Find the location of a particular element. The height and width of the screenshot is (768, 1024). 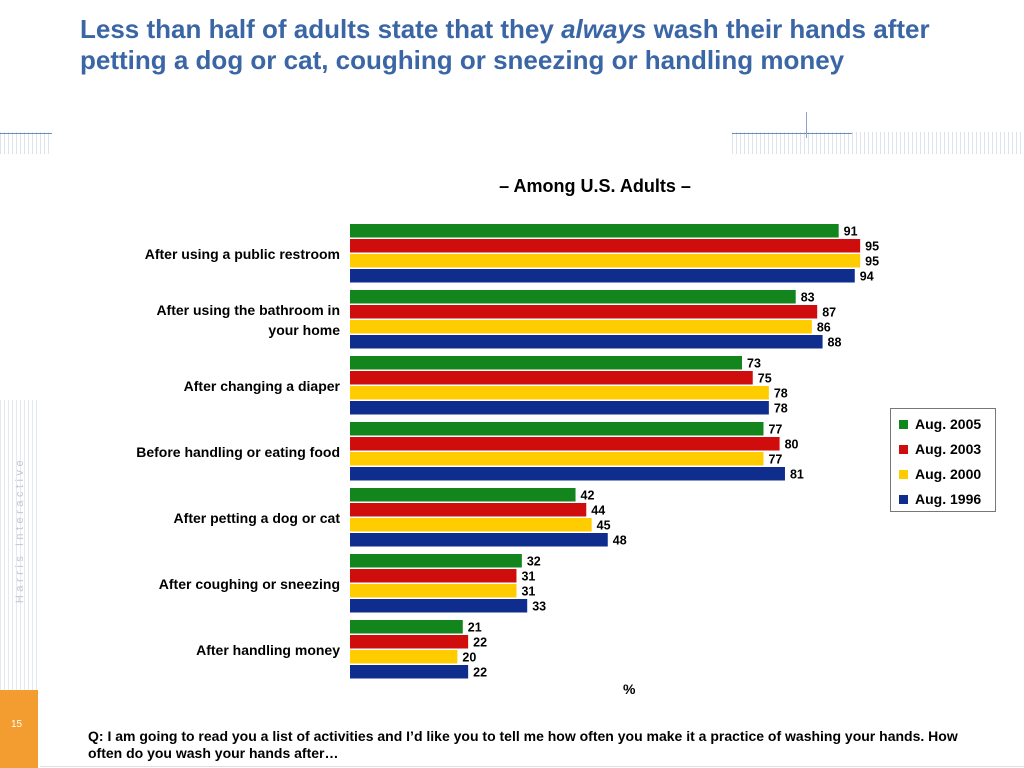

value-label-after-using-the-bathroom-in-your-home-aug-2005: 83 is located at coordinates (808, 298).